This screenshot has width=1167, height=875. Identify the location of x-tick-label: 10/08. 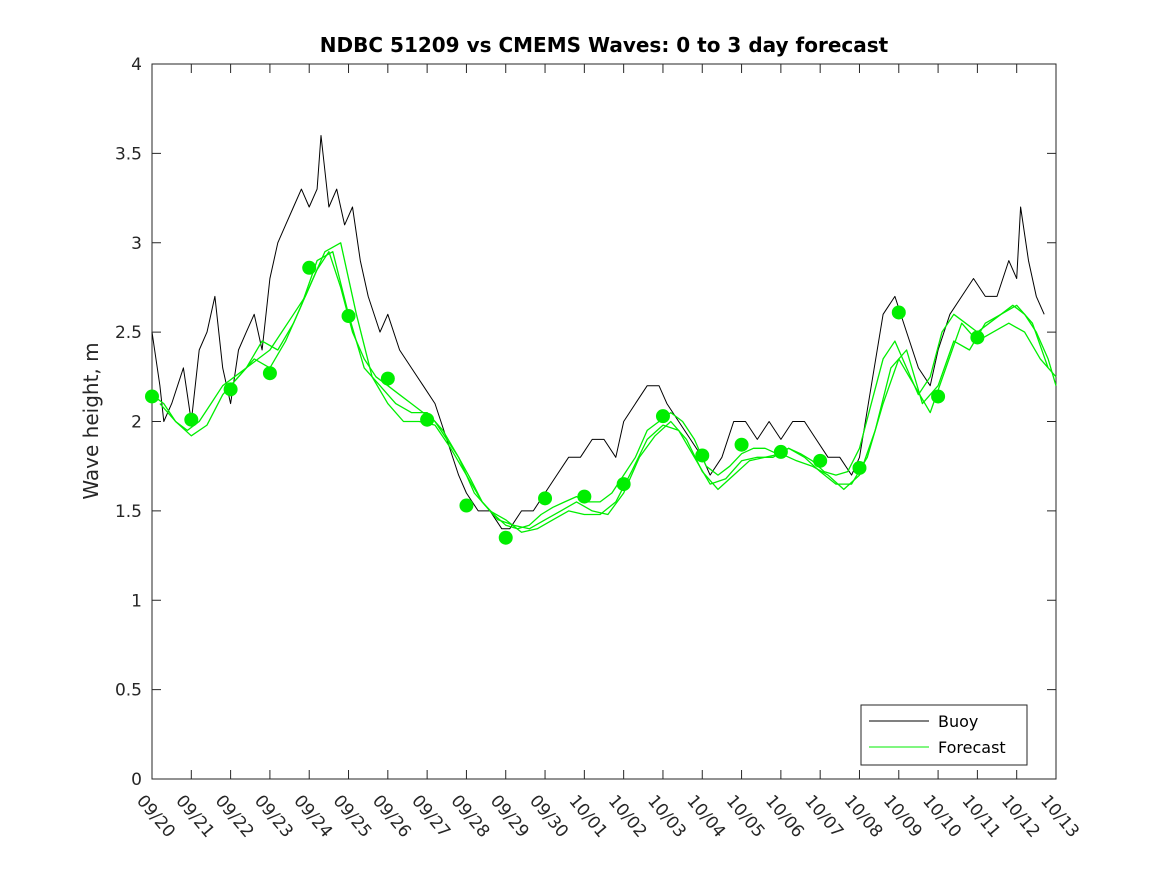
(863, 816).